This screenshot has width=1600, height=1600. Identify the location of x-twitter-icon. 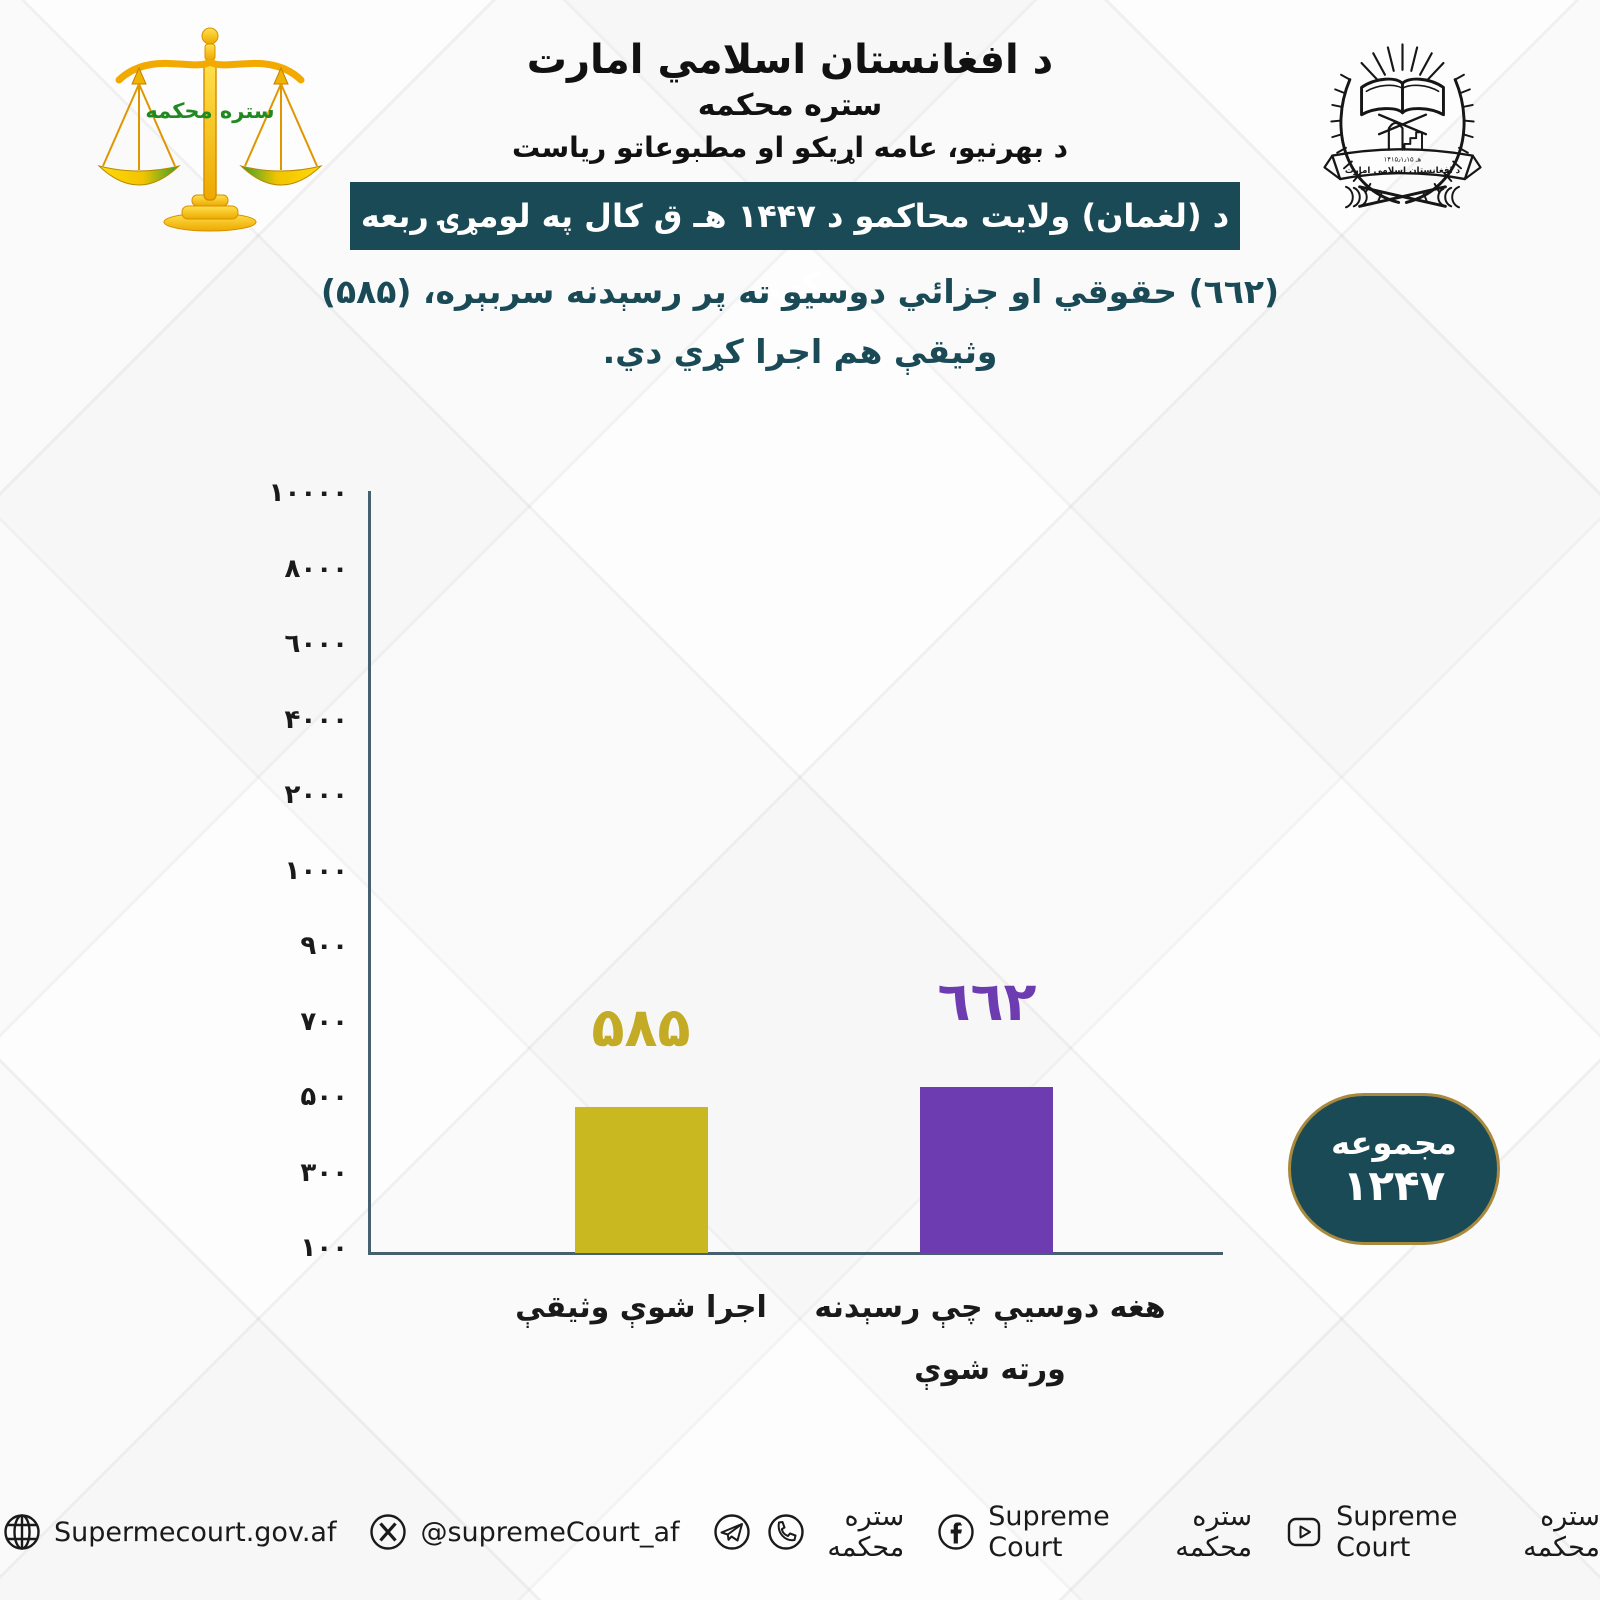
(388, 1532).